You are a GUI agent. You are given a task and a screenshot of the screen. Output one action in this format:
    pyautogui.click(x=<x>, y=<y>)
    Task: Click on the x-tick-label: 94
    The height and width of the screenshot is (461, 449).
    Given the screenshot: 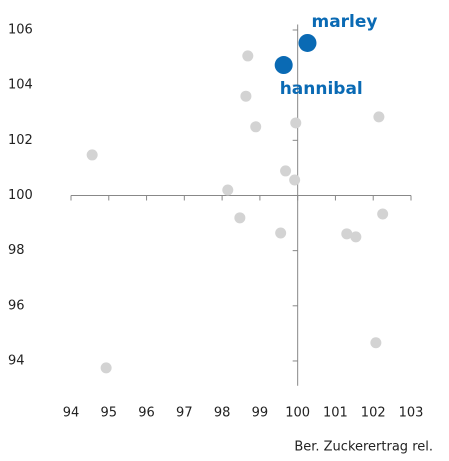 What is the action you would take?
    pyautogui.click(x=71, y=413)
    